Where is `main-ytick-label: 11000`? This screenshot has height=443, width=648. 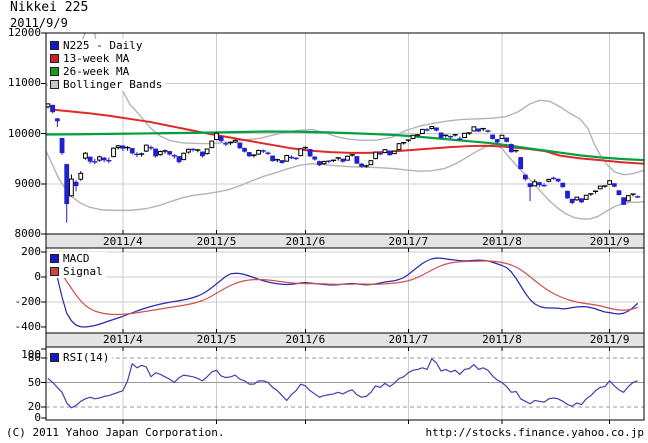 main-ytick-label: 11000 is located at coordinates (24, 83).